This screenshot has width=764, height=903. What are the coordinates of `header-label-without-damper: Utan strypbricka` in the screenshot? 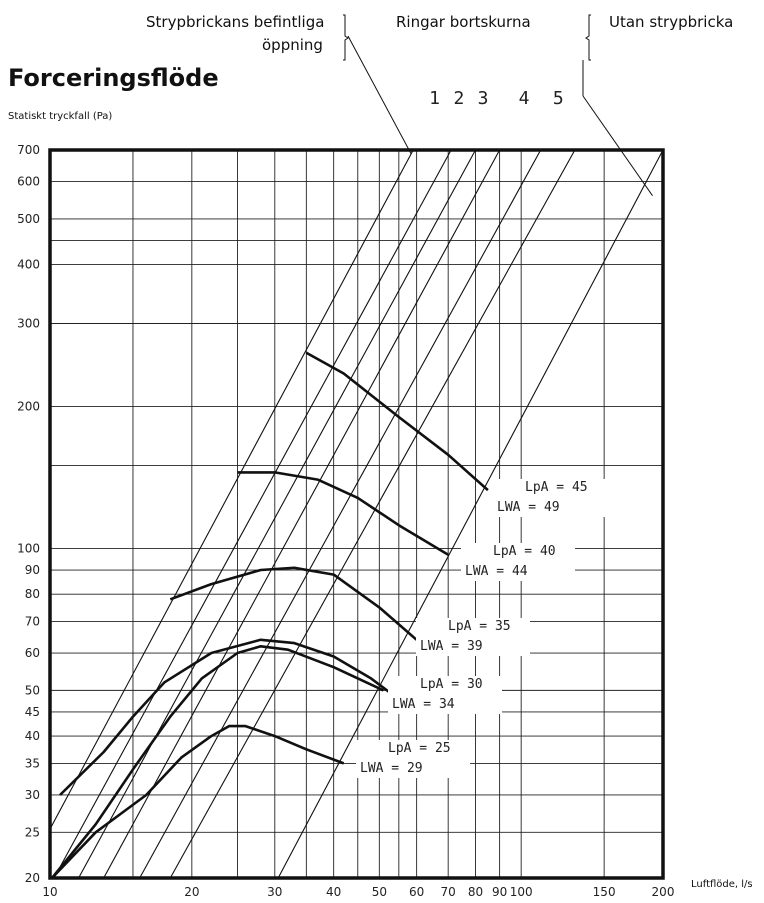 It's located at (671, 22).